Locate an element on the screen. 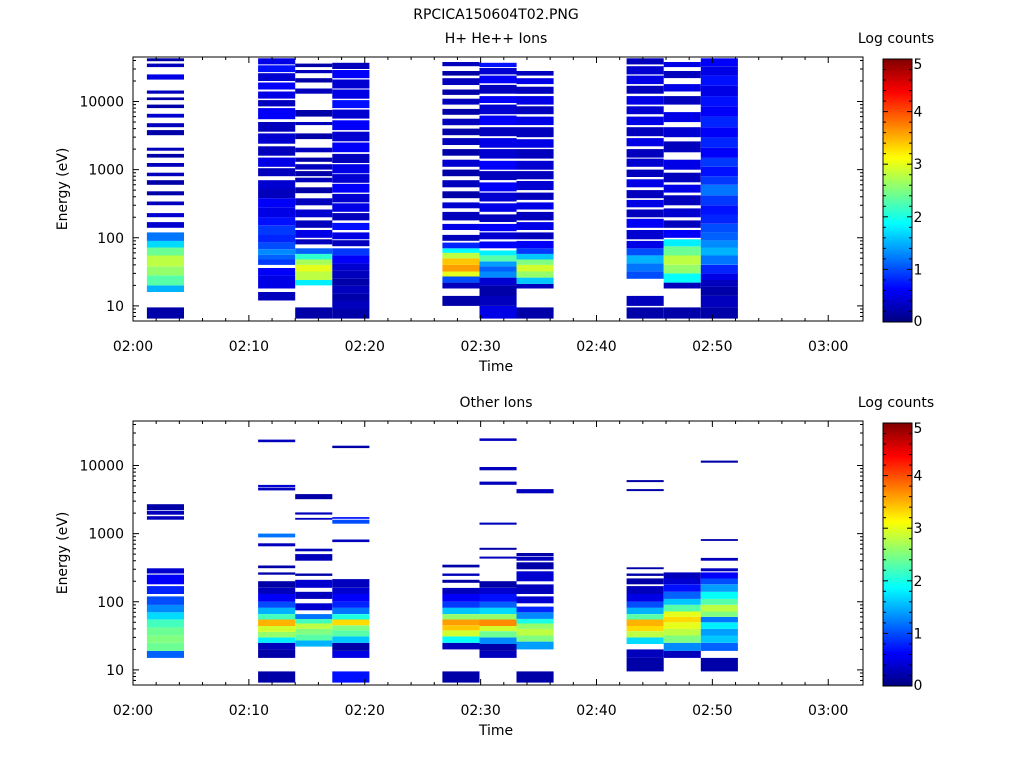 The height and width of the screenshot is (768, 1024). colorbar-tick-label: 4 is located at coordinates (918, 477).